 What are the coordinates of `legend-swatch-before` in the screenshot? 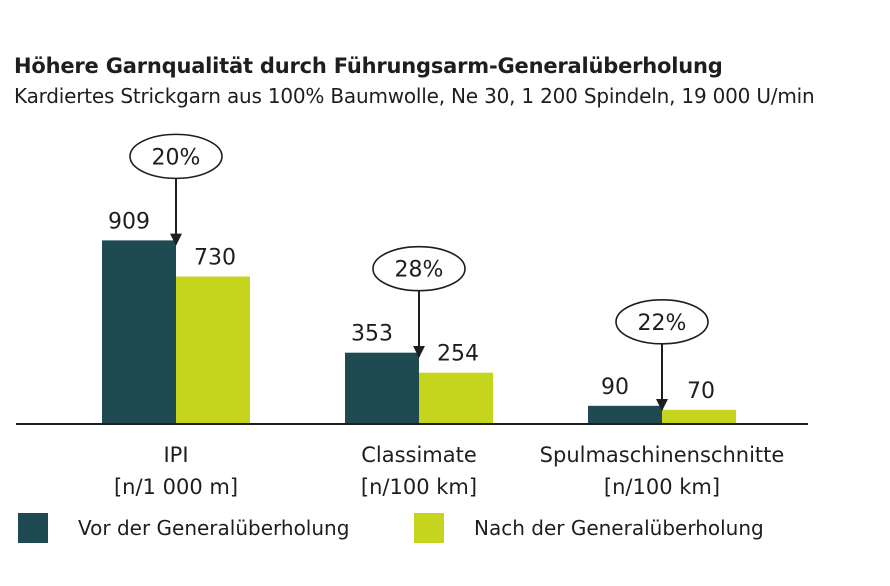 It's located at (33, 528).